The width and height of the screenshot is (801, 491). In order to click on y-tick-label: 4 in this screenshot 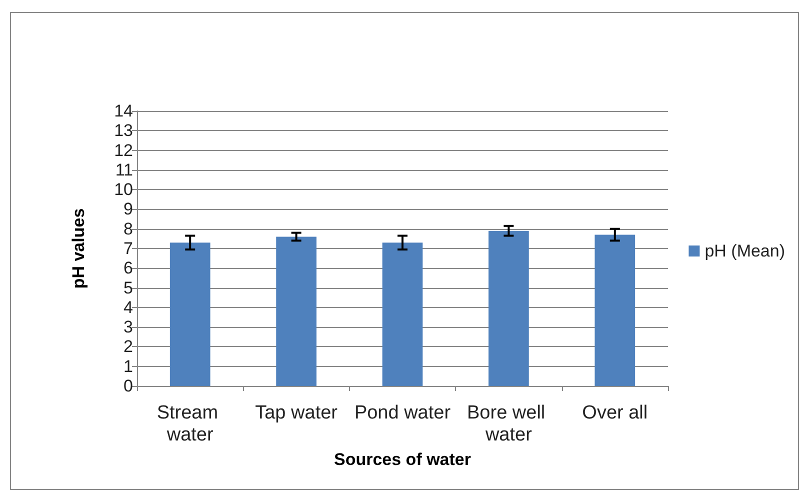, I will do `click(128, 307)`.